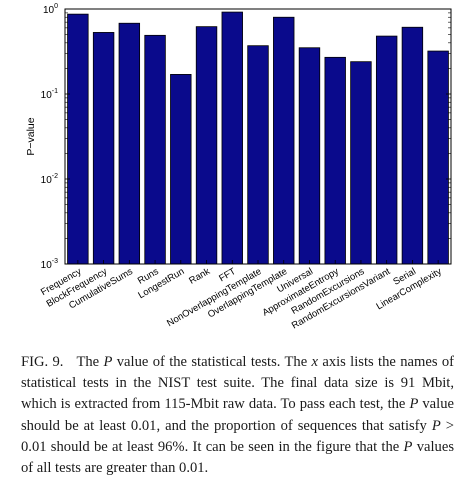  I want to click on bar-FFT, so click(232, 138).